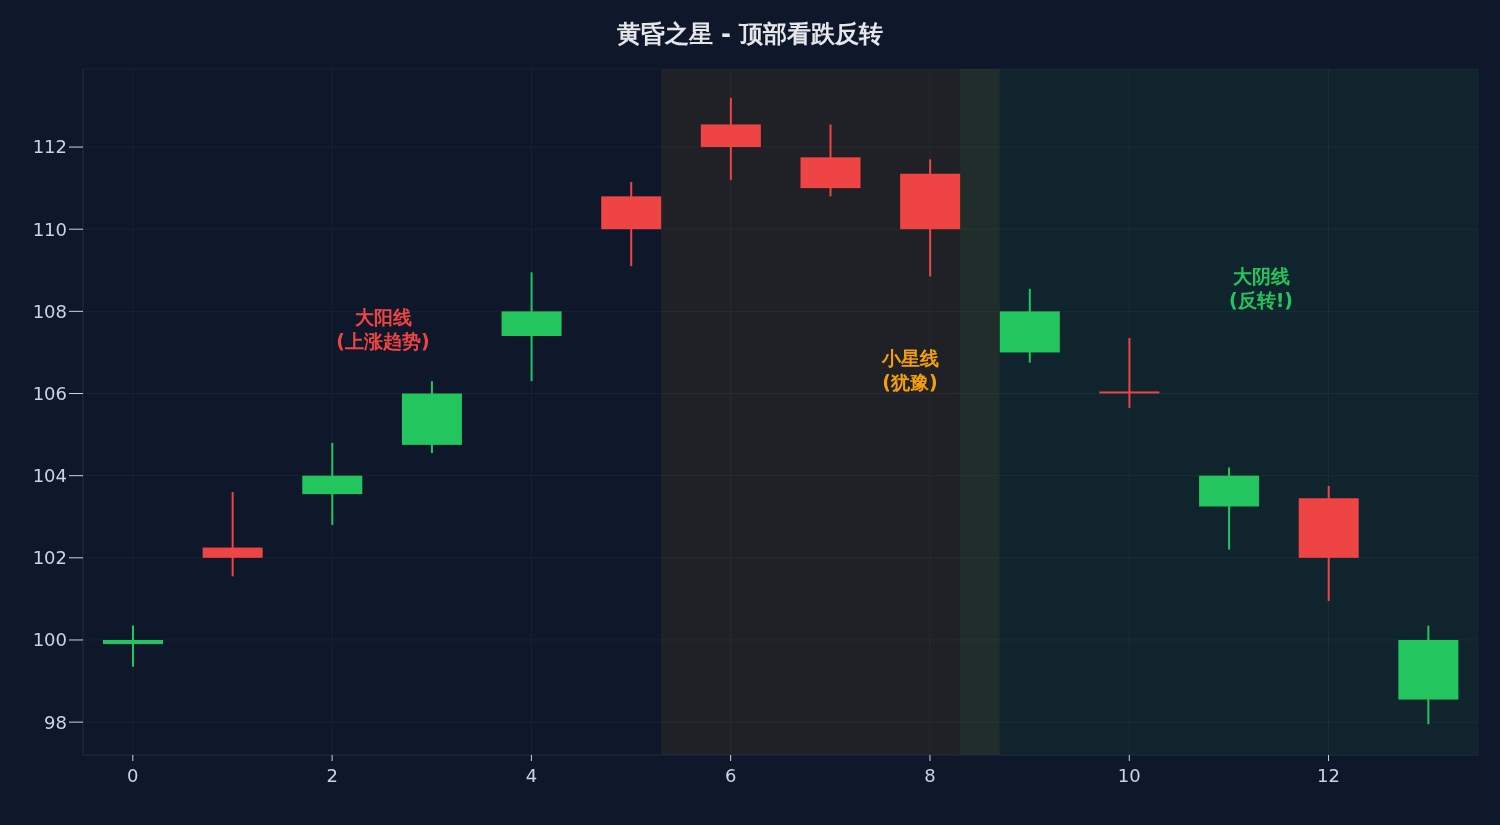 This screenshot has height=825, width=1500. Describe the element at coordinates (49, 640) in the screenshot. I see `y-tick-label: 100` at that location.